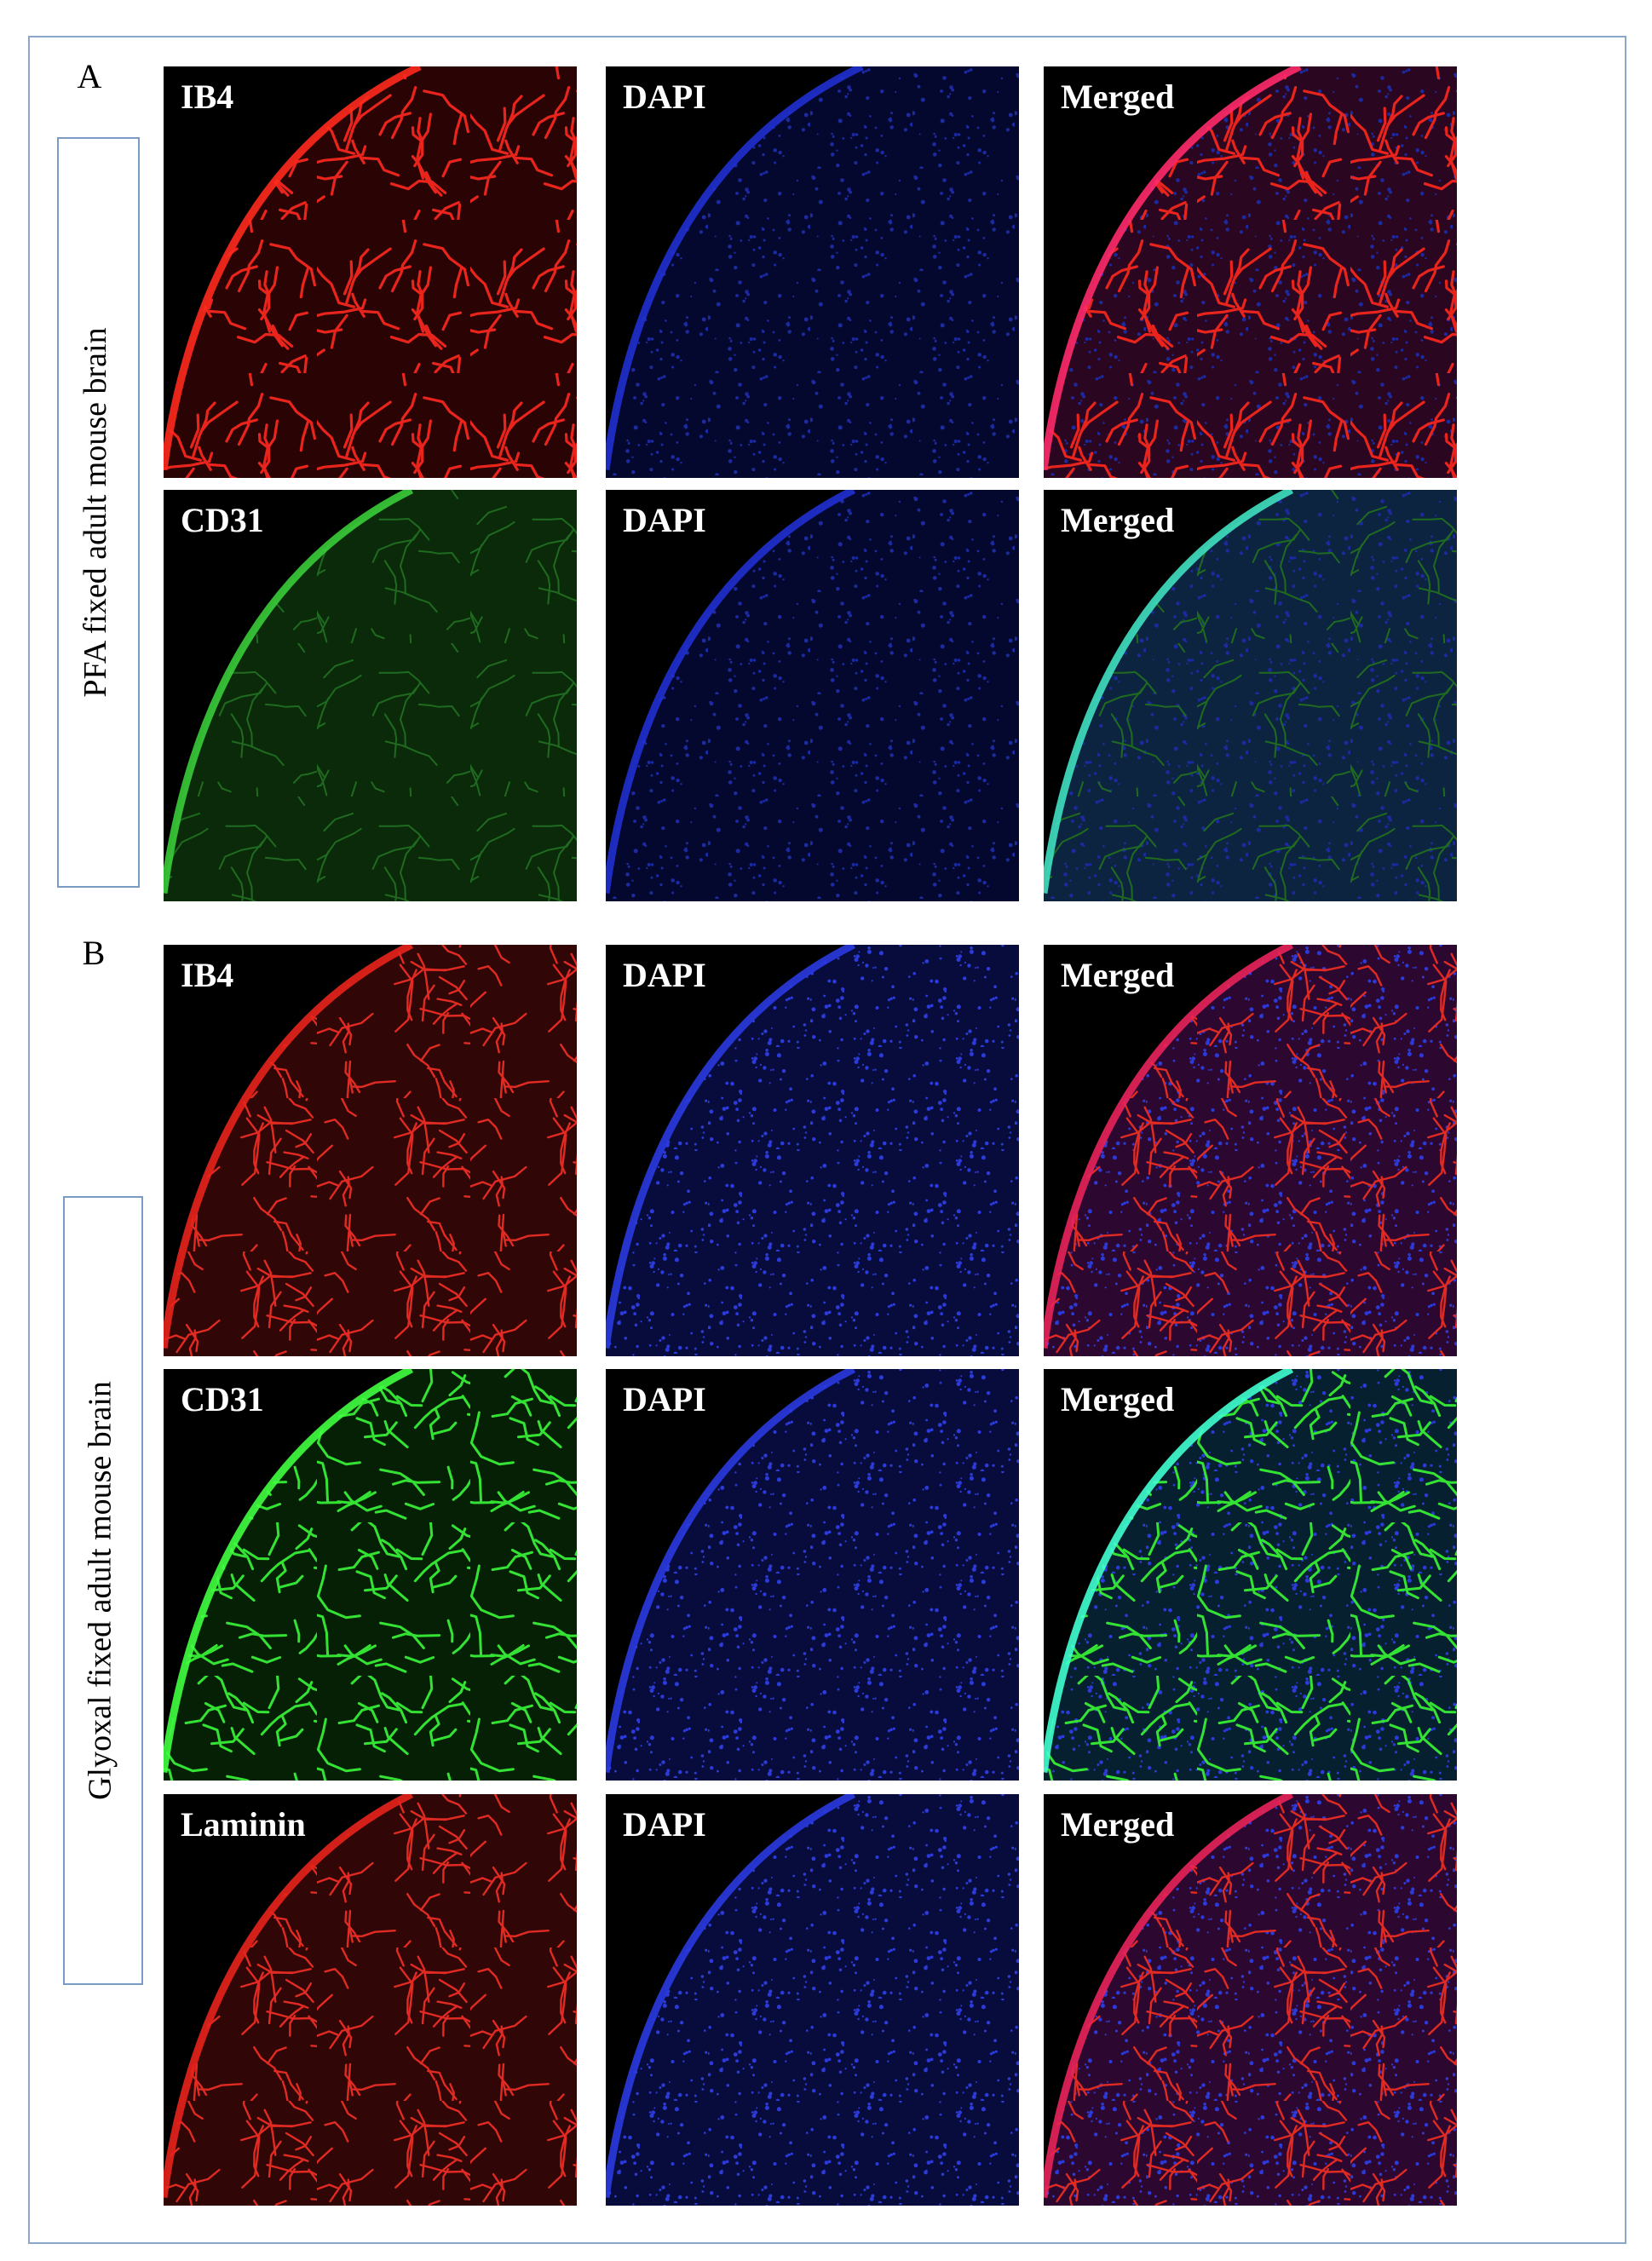 Image resolution: width=1652 pixels, height=2261 pixels. What do you see at coordinates (94, 953) in the screenshot?
I see `panel-label: B` at bounding box center [94, 953].